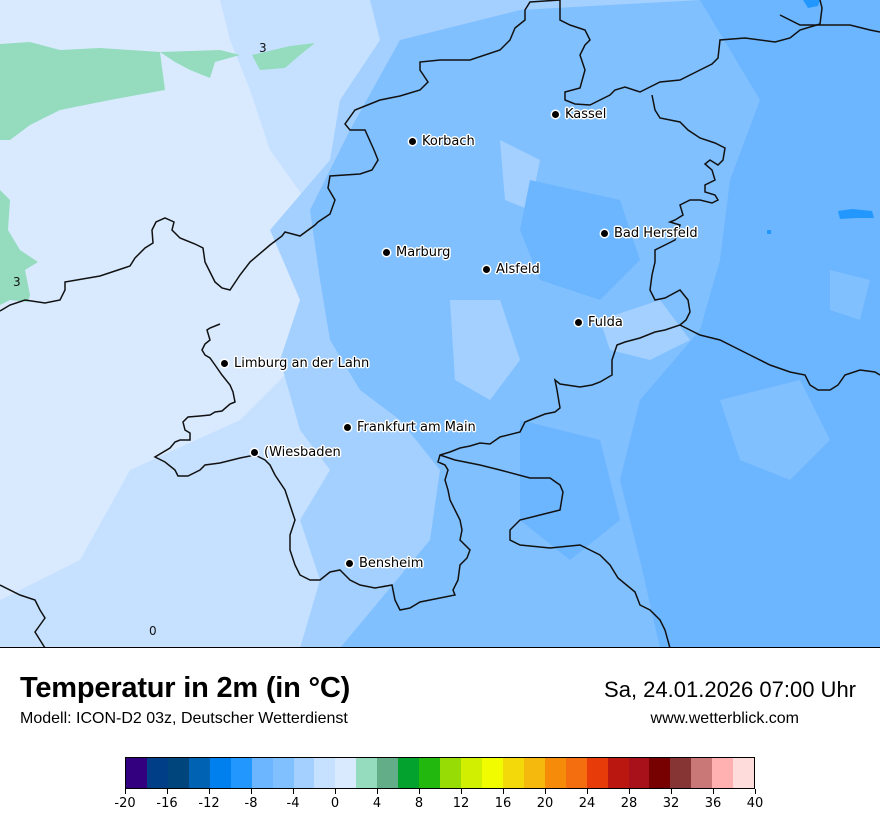 The height and width of the screenshot is (830, 880). What do you see at coordinates (518, 269) in the screenshot?
I see `city-label: Alsfeld` at bounding box center [518, 269].